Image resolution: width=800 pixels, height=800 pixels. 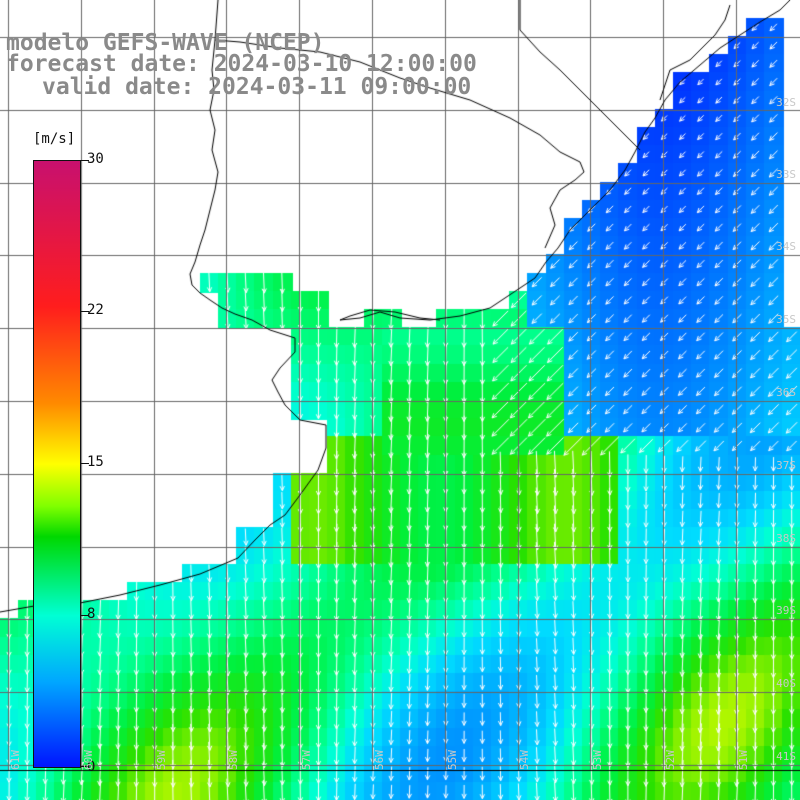 I want to click on colorbar-tick-label: 8, so click(x=91, y=614).